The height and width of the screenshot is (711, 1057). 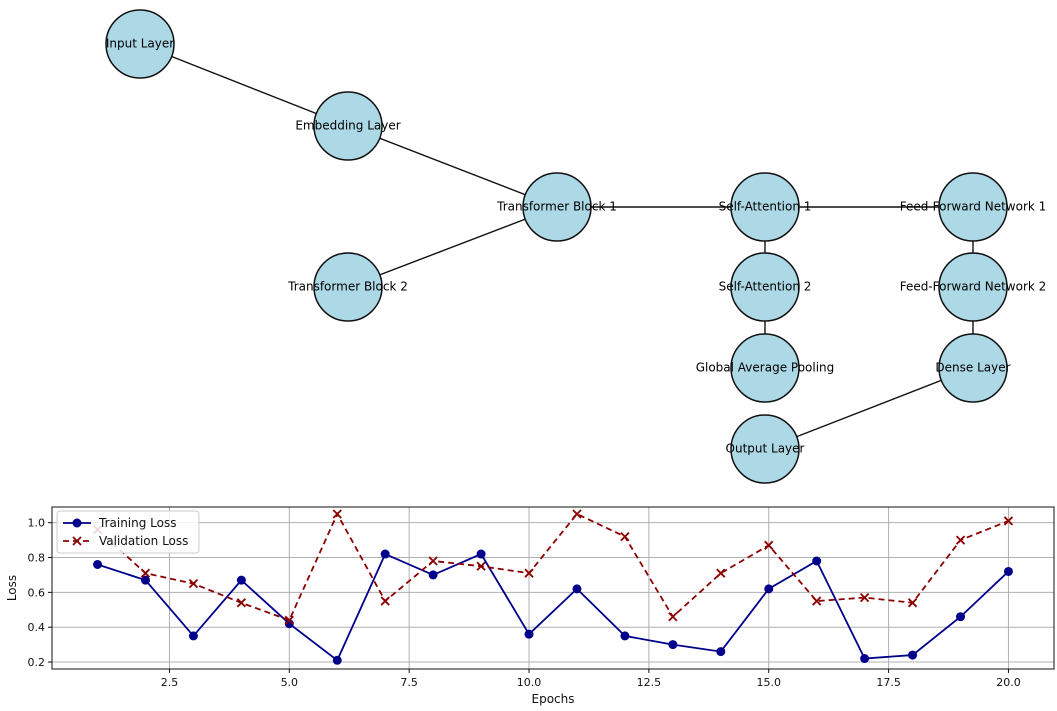 What do you see at coordinates (869, 408) in the screenshot?
I see `edge-dense-out` at bounding box center [869, 408].